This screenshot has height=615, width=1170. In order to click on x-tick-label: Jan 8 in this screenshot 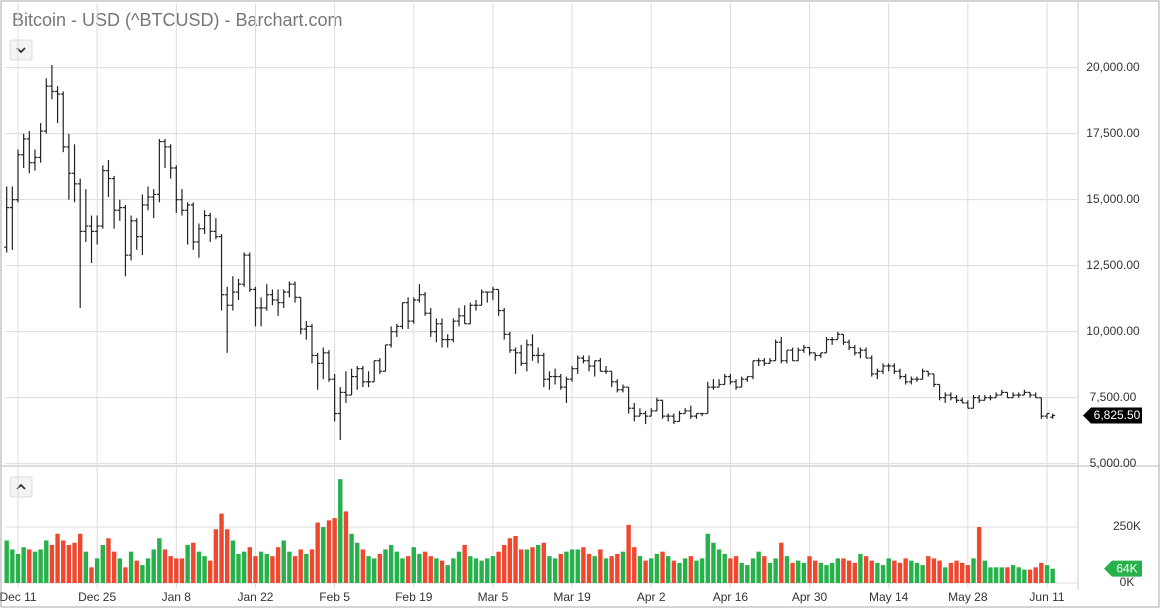, I will do `click(177, 597)`.